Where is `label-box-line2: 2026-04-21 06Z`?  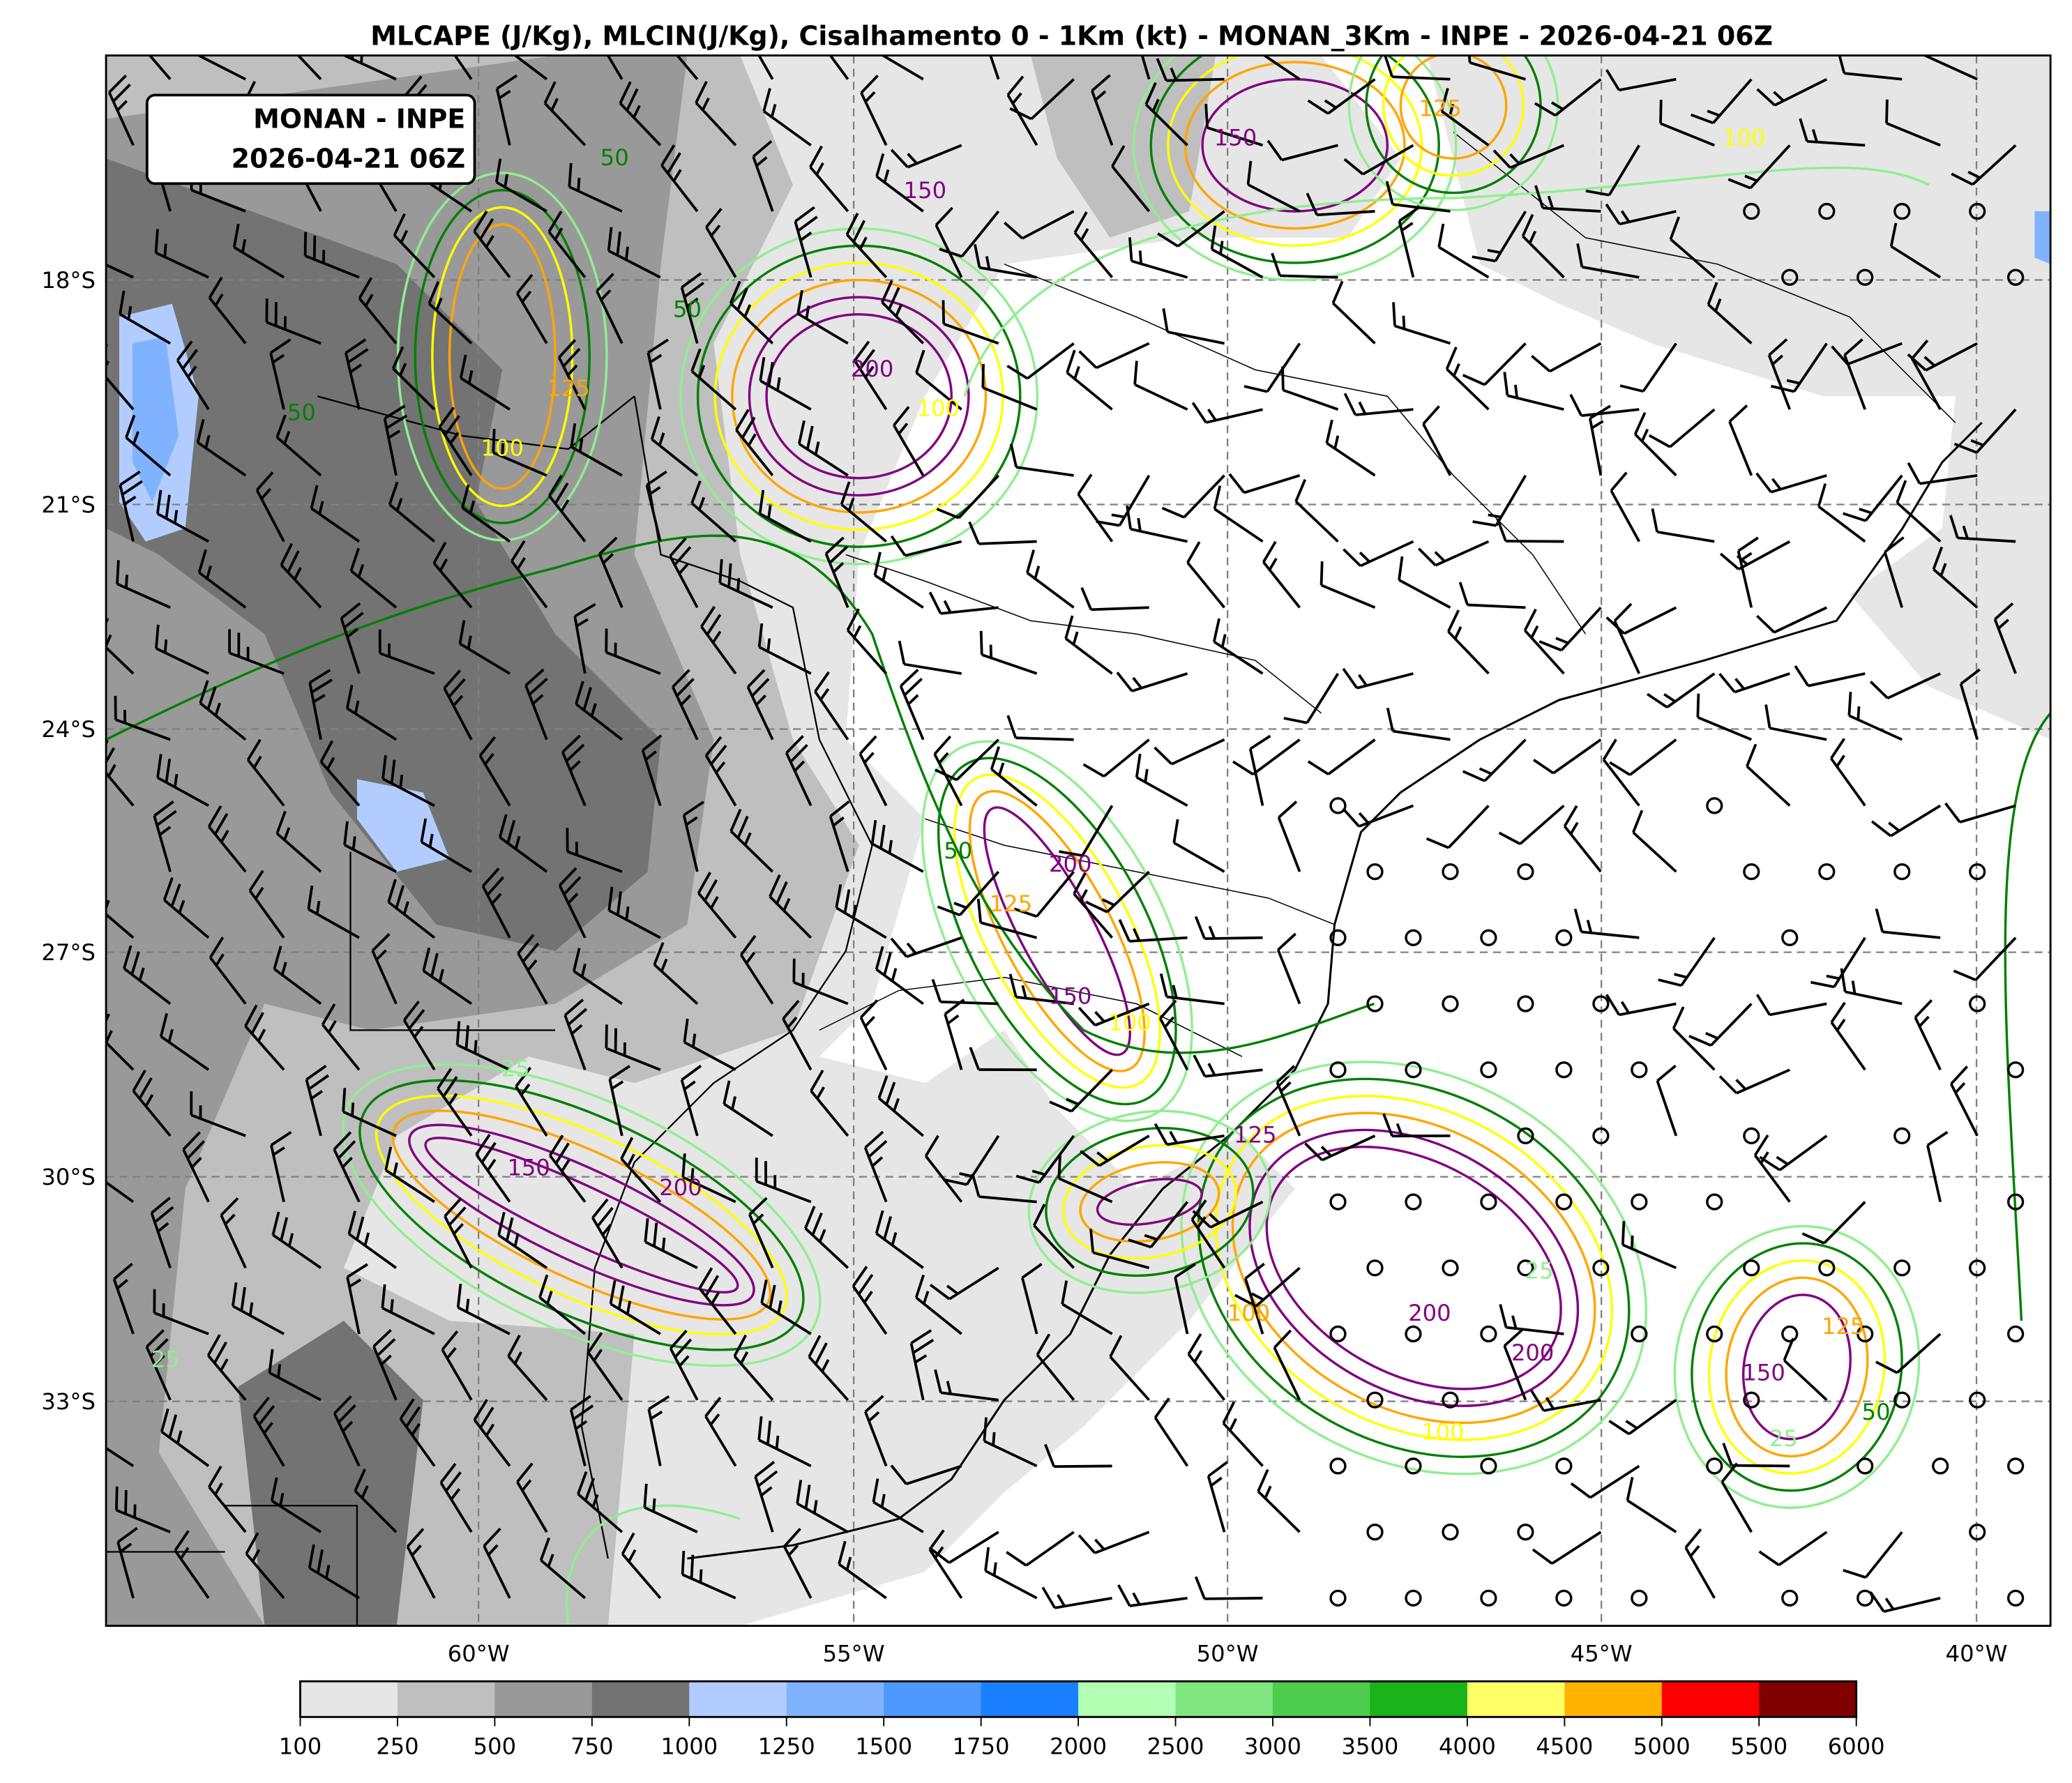
label-box-line2: 2026-04-21 06Z is located at coordinates (349, 159).